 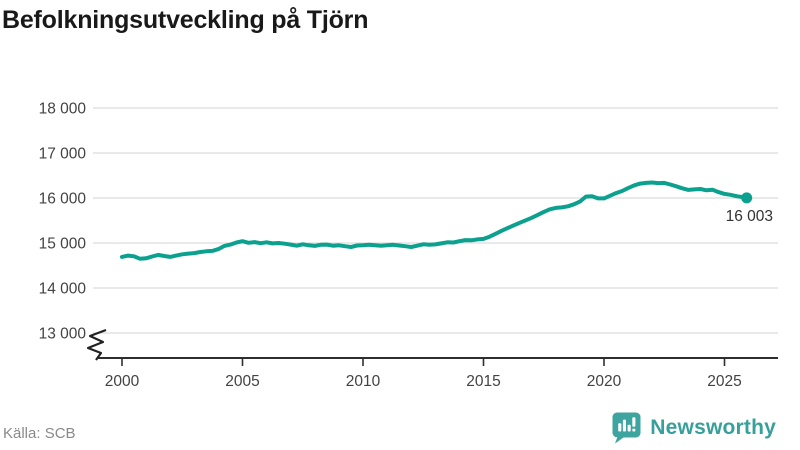 I want to click on svg-text: 16 000, so click(x=63, y=199).